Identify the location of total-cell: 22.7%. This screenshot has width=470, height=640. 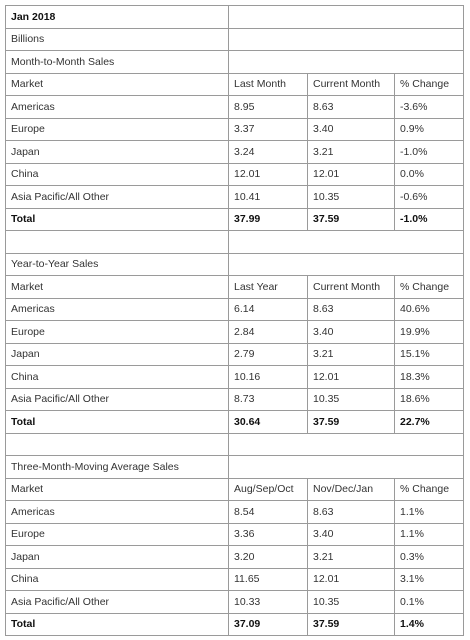
(429, 422).